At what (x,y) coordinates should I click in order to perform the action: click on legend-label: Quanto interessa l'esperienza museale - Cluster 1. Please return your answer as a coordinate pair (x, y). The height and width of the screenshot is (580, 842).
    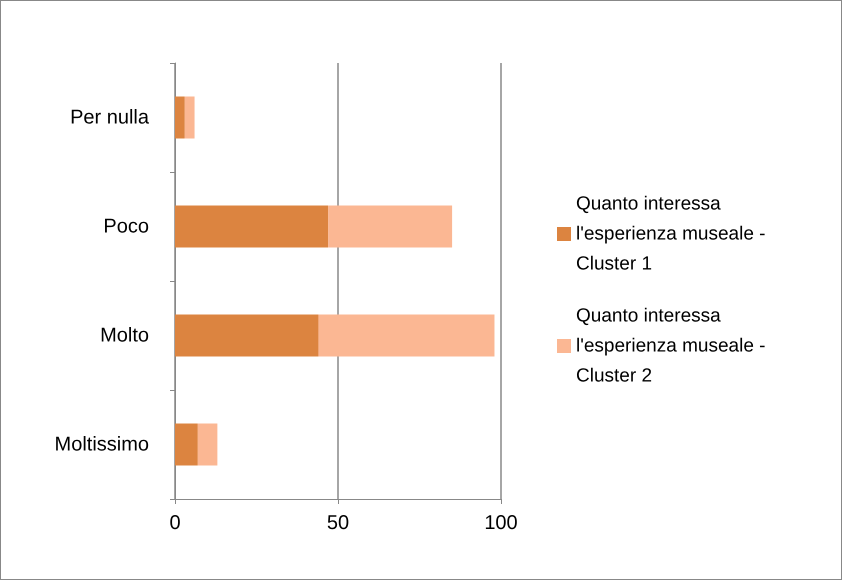
    Looking at the image, I should click on (673, 234).